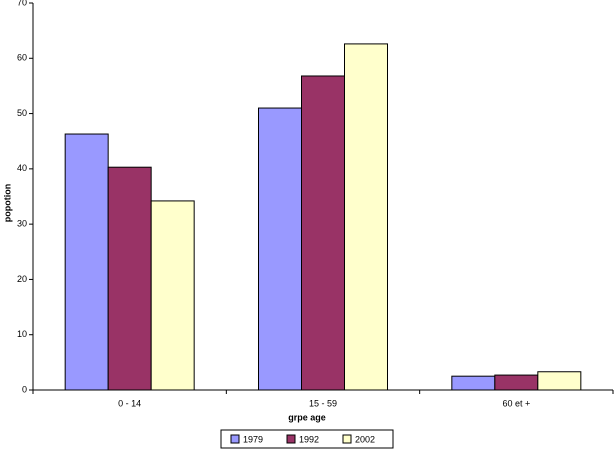 The image size is (614, 451). I want to click on y-tick-label: 40, so click(22, 168).